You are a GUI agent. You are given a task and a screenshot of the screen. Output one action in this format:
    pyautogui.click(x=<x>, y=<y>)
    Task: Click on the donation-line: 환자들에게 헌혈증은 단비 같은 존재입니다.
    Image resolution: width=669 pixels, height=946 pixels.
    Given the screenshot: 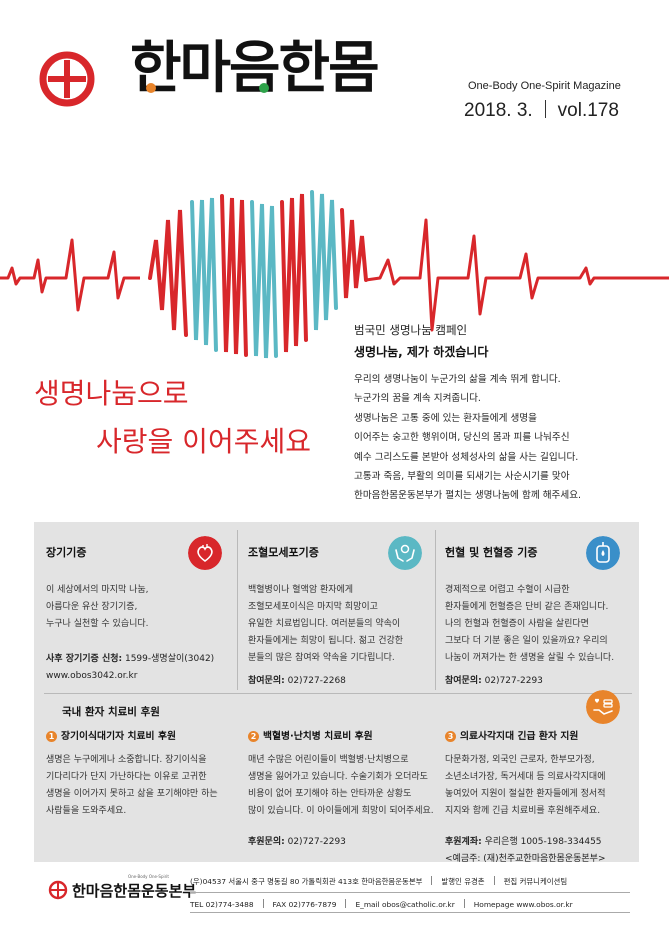 What is the action you would take?
    pyautogui.click(x=527, y=607)
    